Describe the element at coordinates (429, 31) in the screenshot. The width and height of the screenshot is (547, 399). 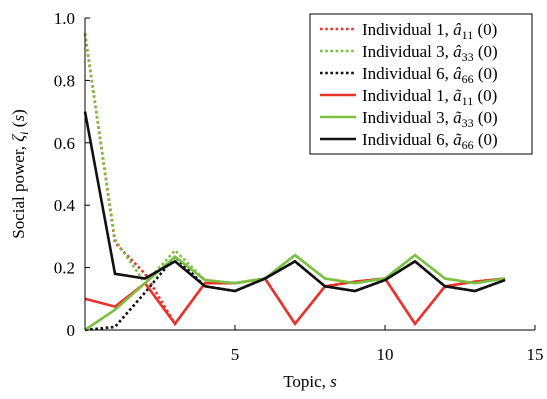
I see `legend-label-1: Individual 1, â11 (0)` at that location.